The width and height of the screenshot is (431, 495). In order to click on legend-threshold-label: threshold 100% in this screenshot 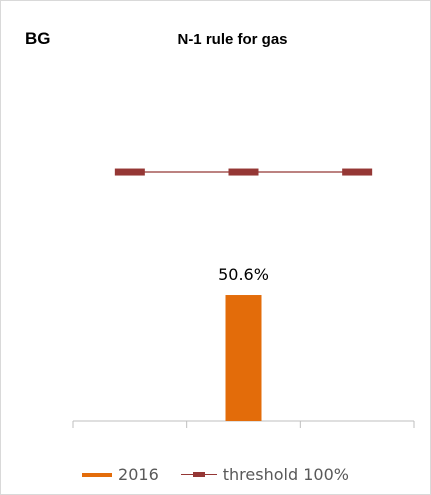, I will do `click(285, 474)`.